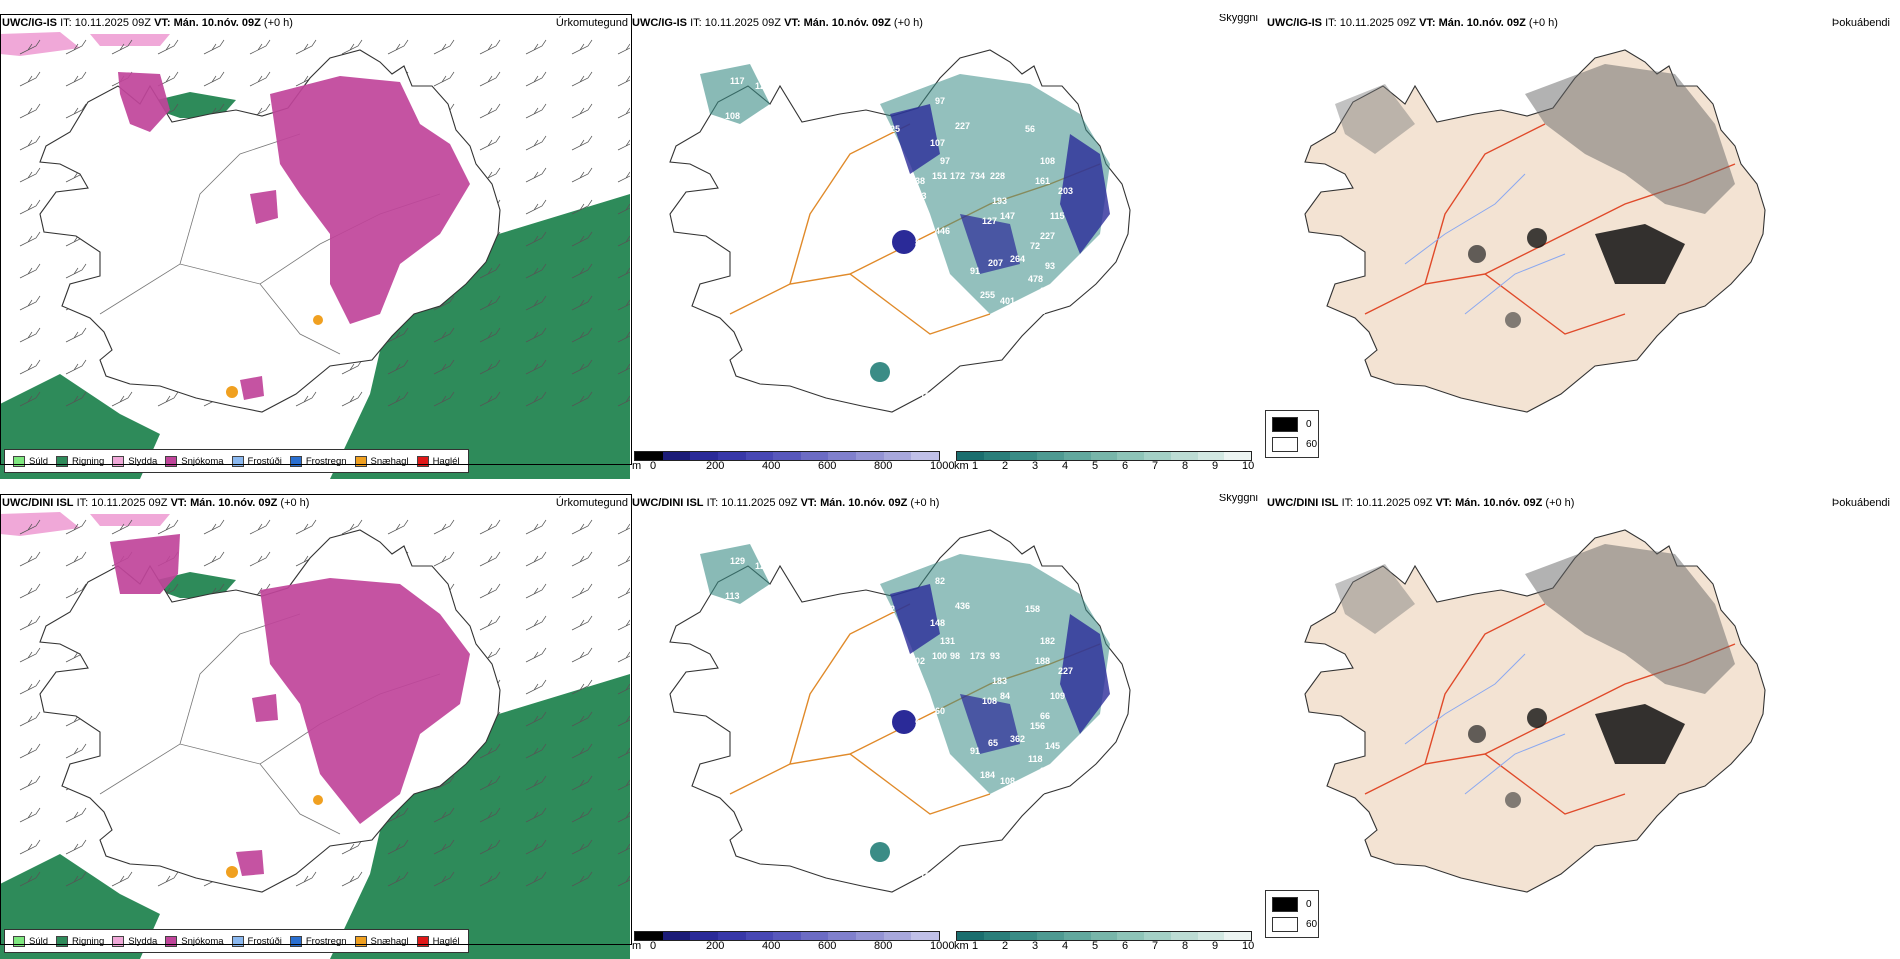 This screenshot has height=959, width=1900. Describe the element at coordinates (1035, 946) in the screenshot. I see `visibility-km-tick: 3` at that location.